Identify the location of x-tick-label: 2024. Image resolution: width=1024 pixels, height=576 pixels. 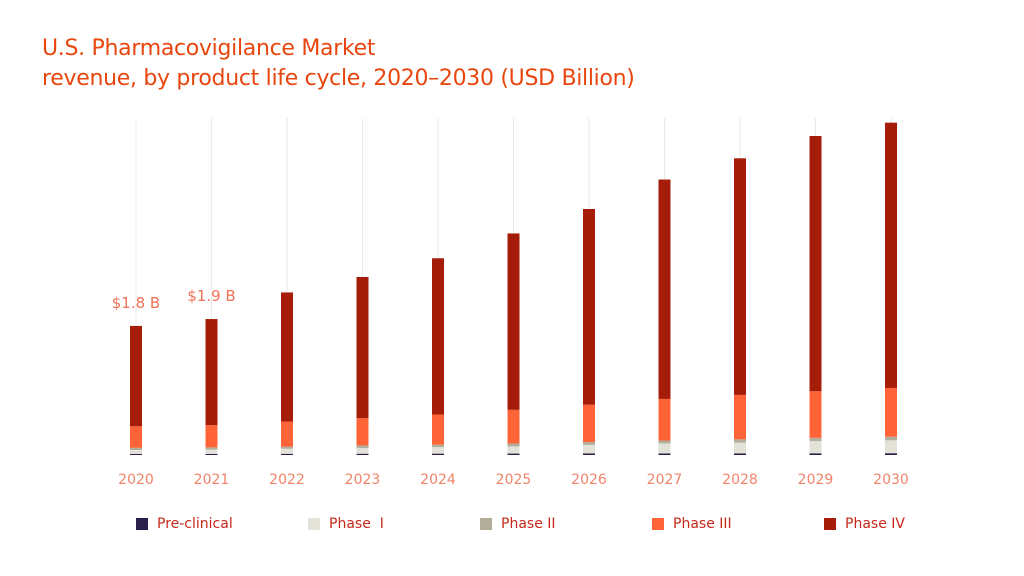
(438, 480).